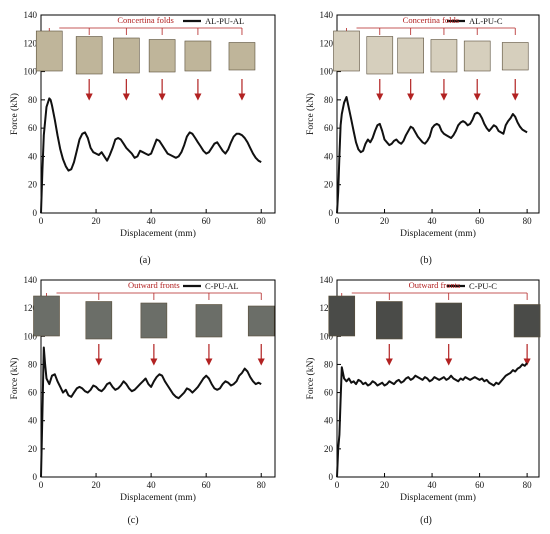 The height and width of the screenshot is (534, 550). What do you see at coordinates (486, 21) in the screenshot?
I see `legend-label: AL-PU-C` at bounding box center [486, 21].